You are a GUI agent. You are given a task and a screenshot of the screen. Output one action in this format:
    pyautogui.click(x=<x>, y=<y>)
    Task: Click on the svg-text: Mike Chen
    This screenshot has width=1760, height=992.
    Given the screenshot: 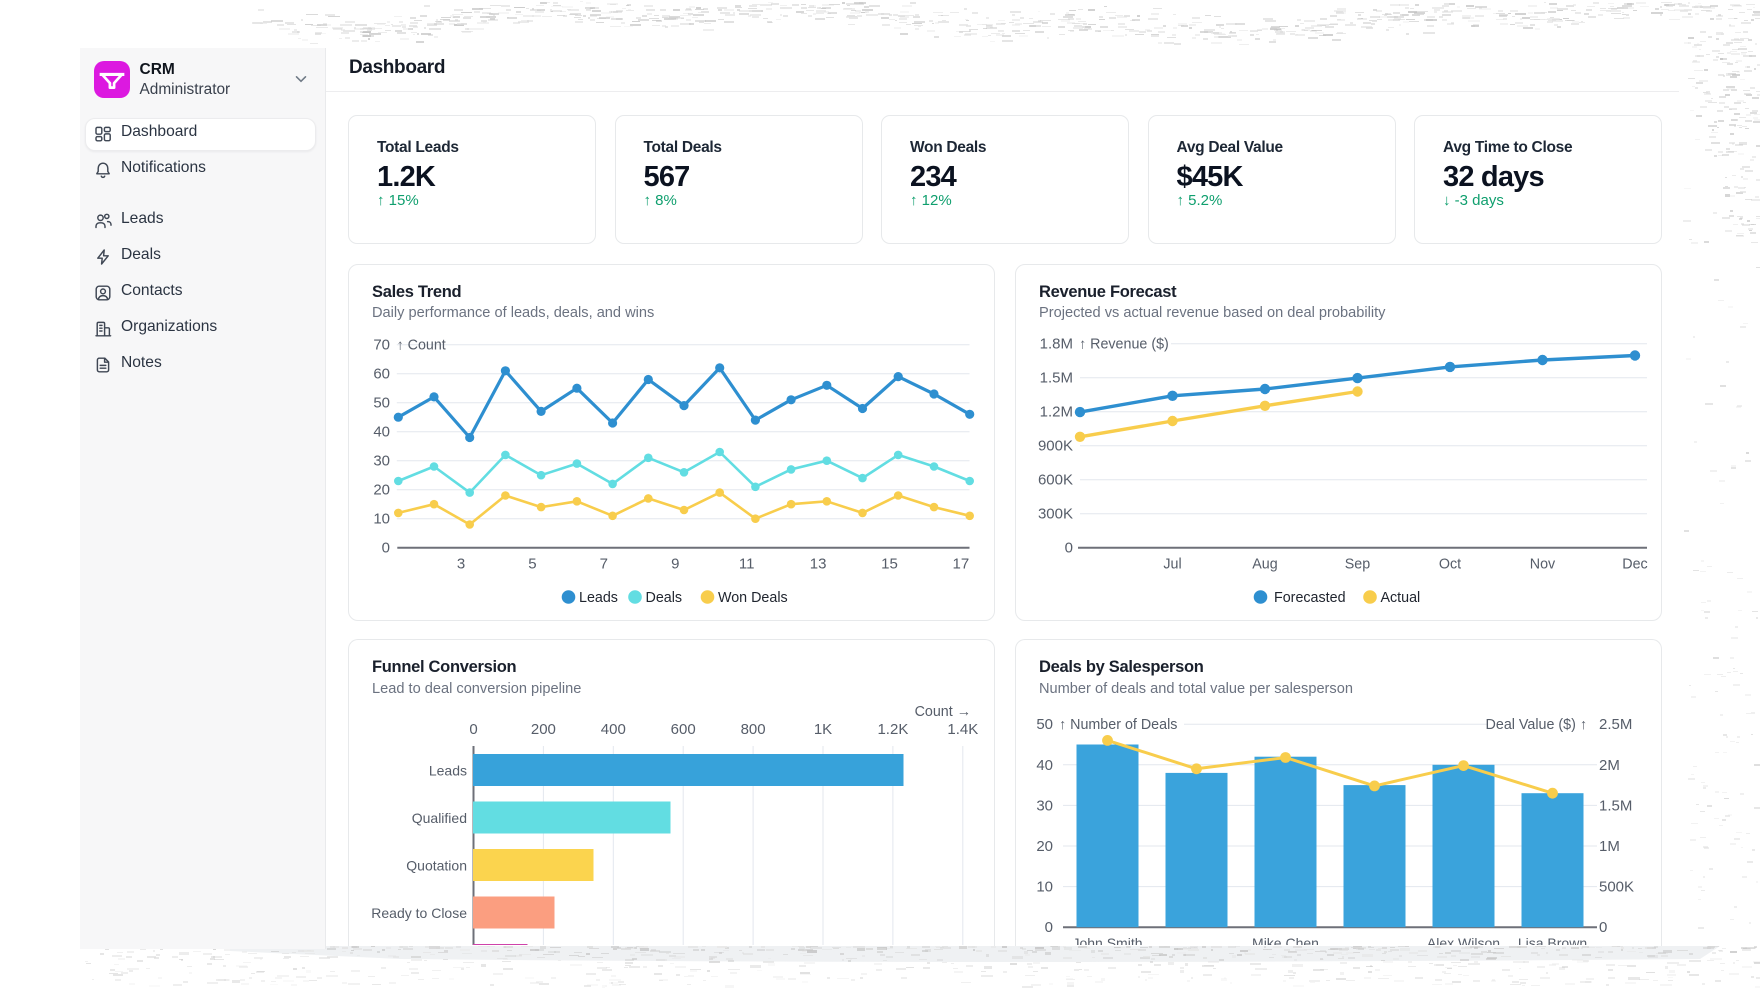 What is the action you would take?
    pyautogui.click(x=1285, y=940)
    